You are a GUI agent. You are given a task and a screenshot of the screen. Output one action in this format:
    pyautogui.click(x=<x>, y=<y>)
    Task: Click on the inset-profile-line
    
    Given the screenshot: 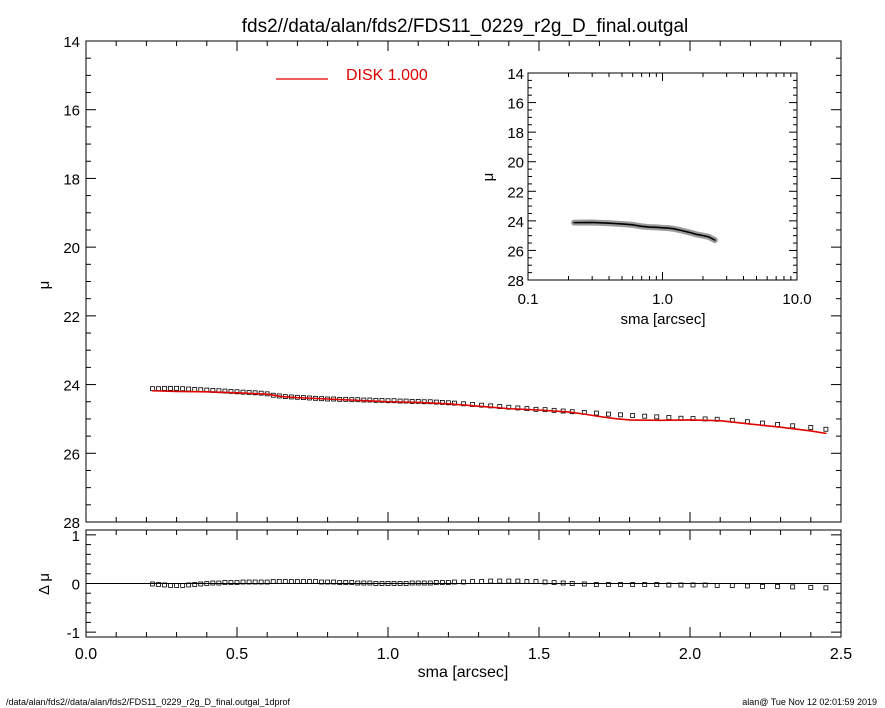 What is the action you would take?
    pyautogui.click(x=644, y=231)
    